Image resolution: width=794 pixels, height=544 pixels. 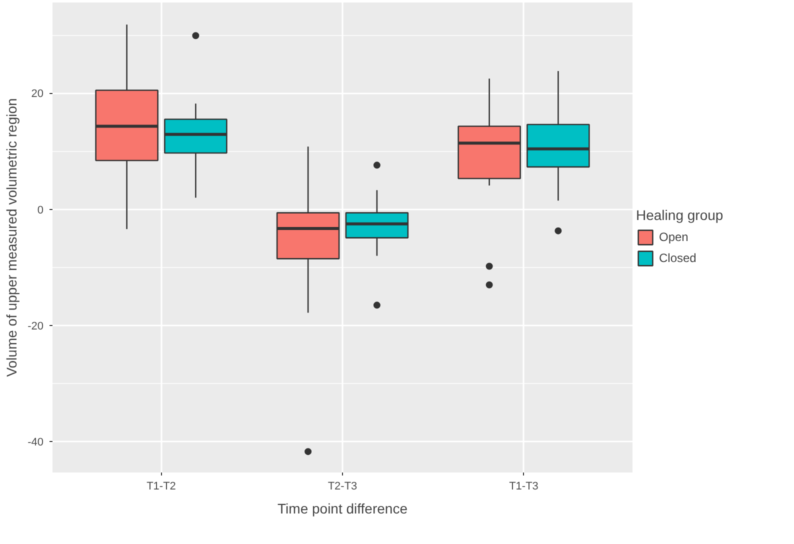 I want to click on y-tick-label: -40, so click(x=36, y=442).